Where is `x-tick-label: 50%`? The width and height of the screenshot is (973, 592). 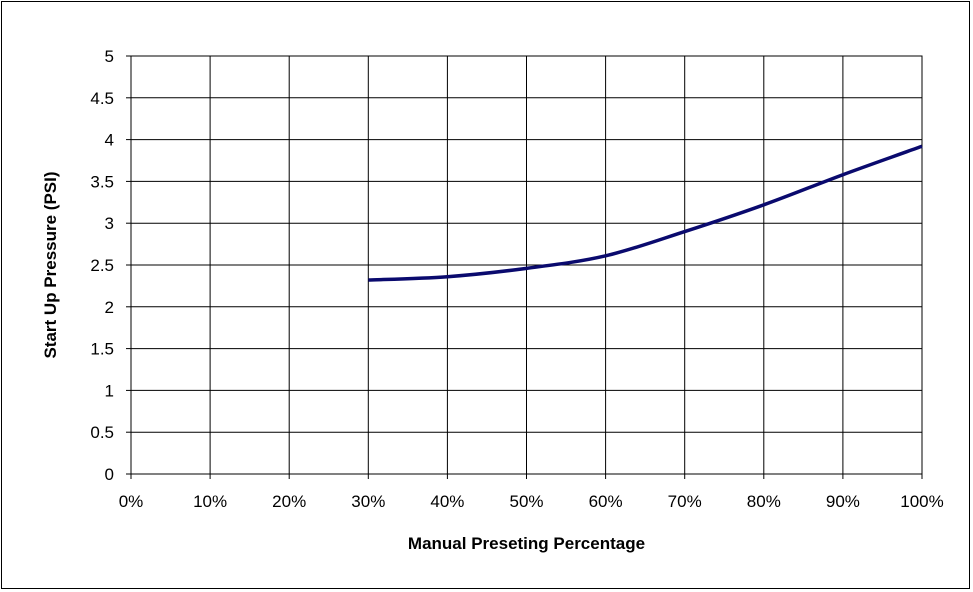 x-tick-label: 50% is located at coordinates (526, 501).